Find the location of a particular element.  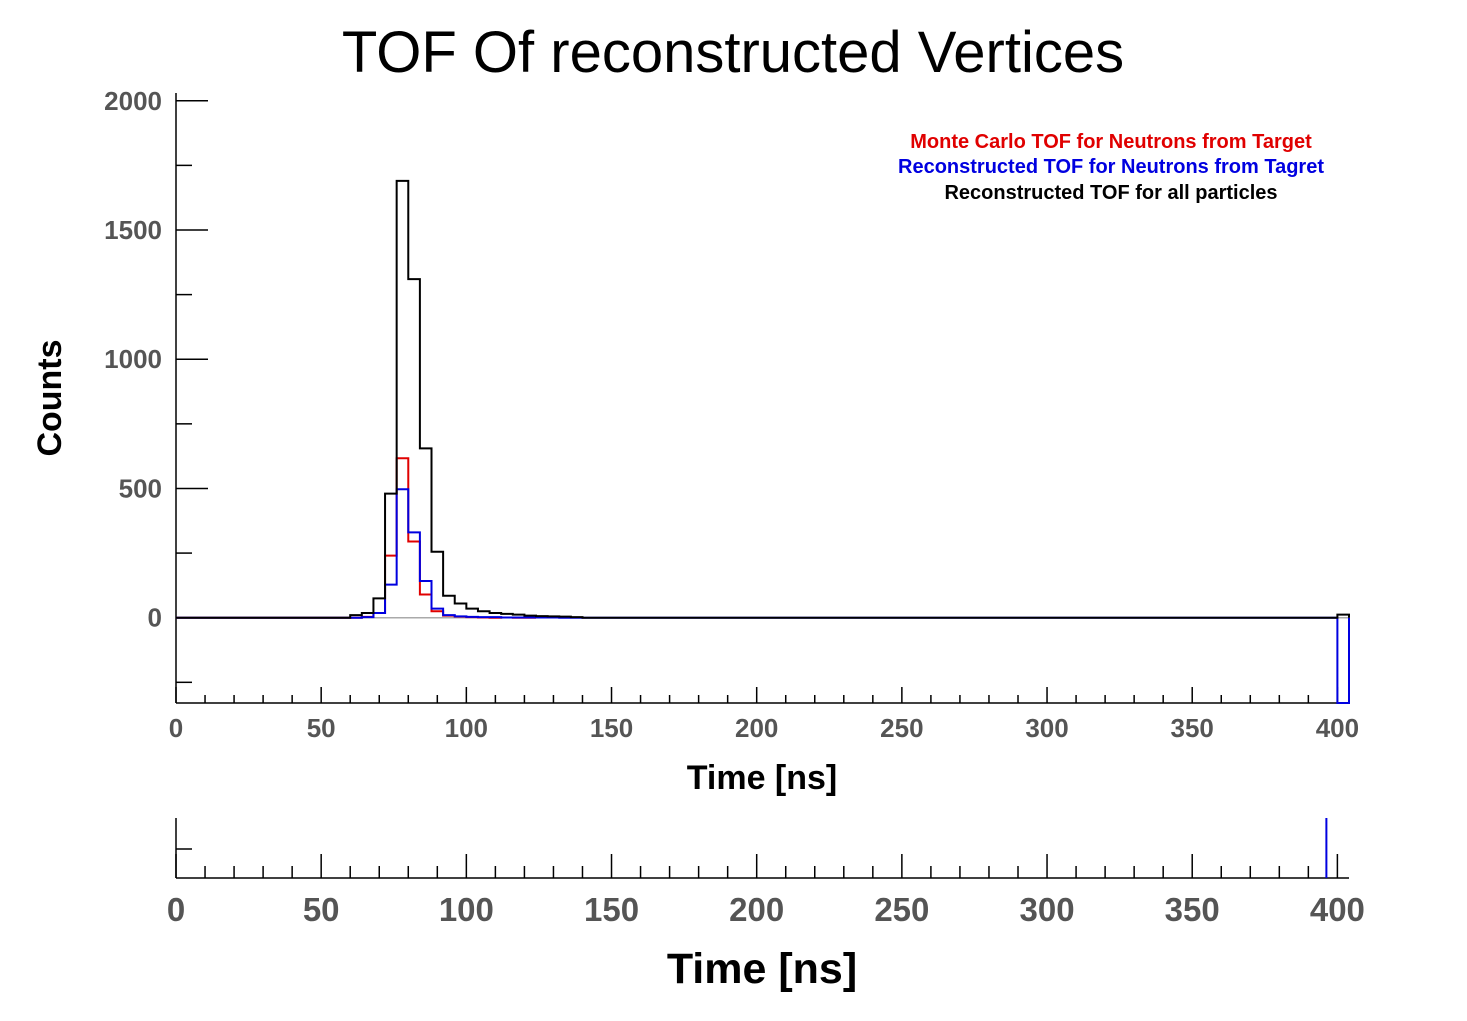

sub-x-tick-label: 0 is located at coordinates (176, 909).